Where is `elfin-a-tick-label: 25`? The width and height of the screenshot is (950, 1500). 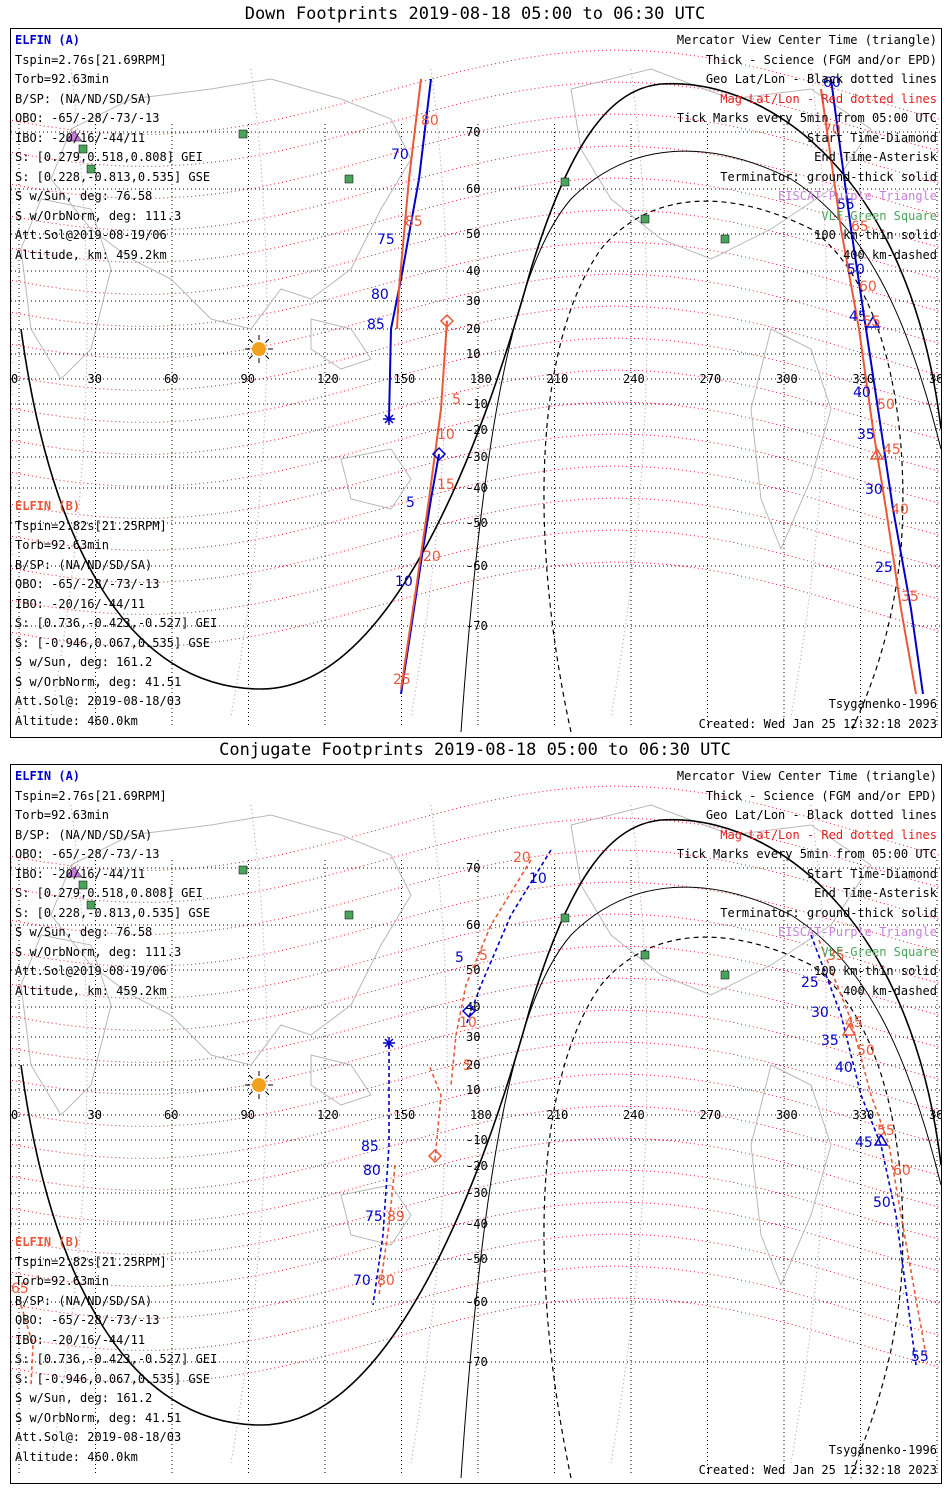
elfin-a-tick-label: 25 is located at coordinates (884, 568).